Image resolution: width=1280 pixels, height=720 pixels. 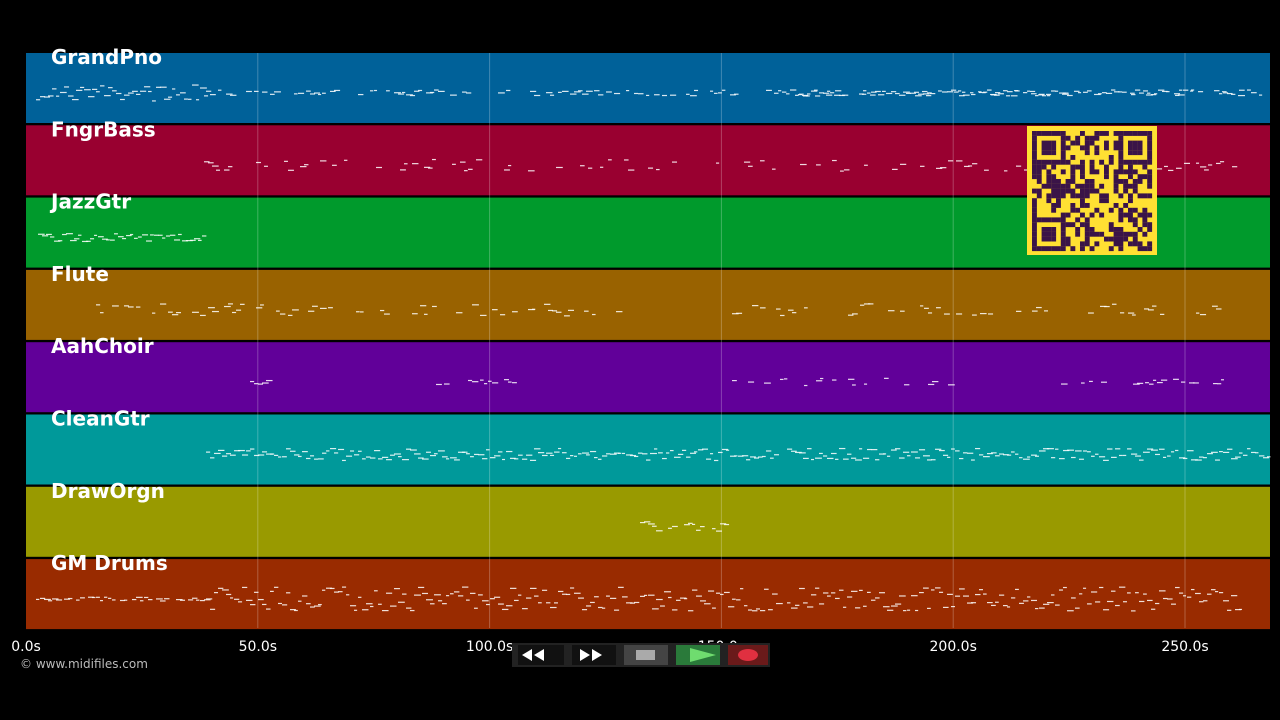 What do you see at coordinates (953, 647) in the screenshot?
I see `time-label: 200.0s` at bounding box center [953, 647].